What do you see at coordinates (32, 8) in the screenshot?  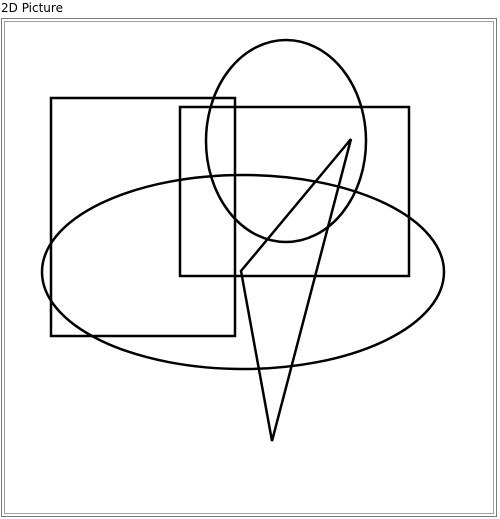 I see `window-title: 2D Picture` at bounding box center [32, 8].